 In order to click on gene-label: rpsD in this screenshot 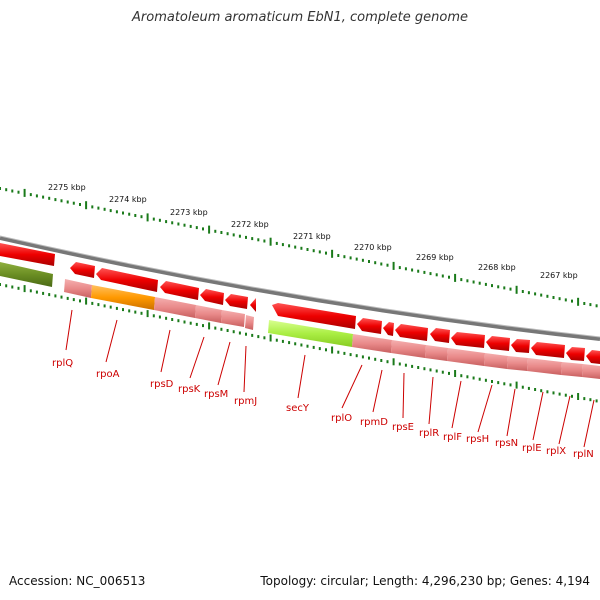, I will do `click(162, 384)`.